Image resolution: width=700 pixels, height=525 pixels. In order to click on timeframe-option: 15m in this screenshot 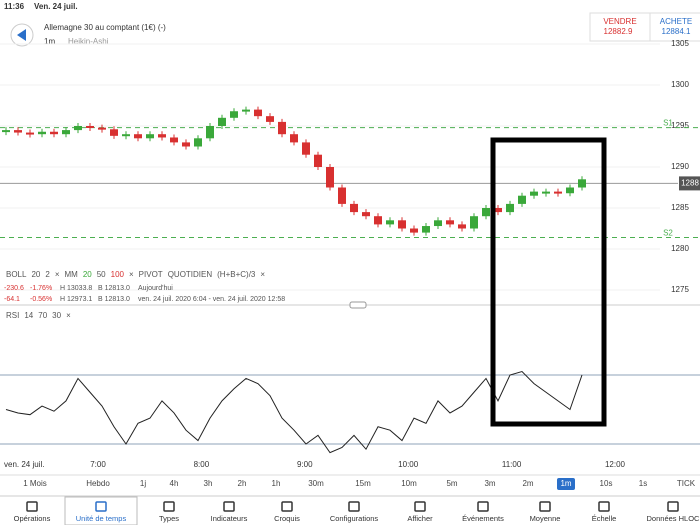, I will do `click(363, 483)`.